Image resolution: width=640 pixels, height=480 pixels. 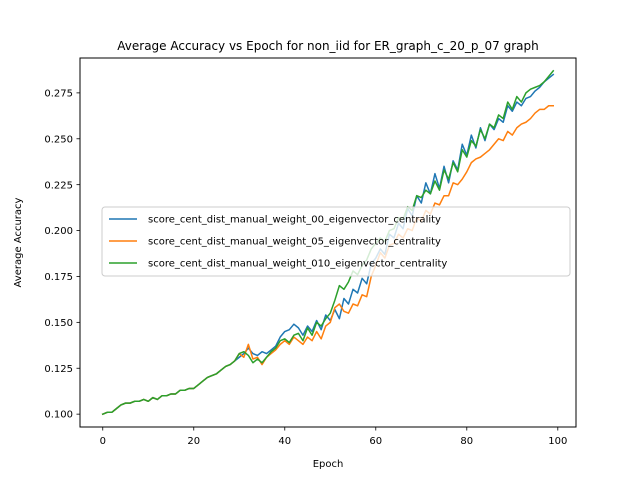 What do you see at coordinates (58, 93) in the screenshot?
I see `y-tick-label: 0.275` at bounding box center [58, 93].